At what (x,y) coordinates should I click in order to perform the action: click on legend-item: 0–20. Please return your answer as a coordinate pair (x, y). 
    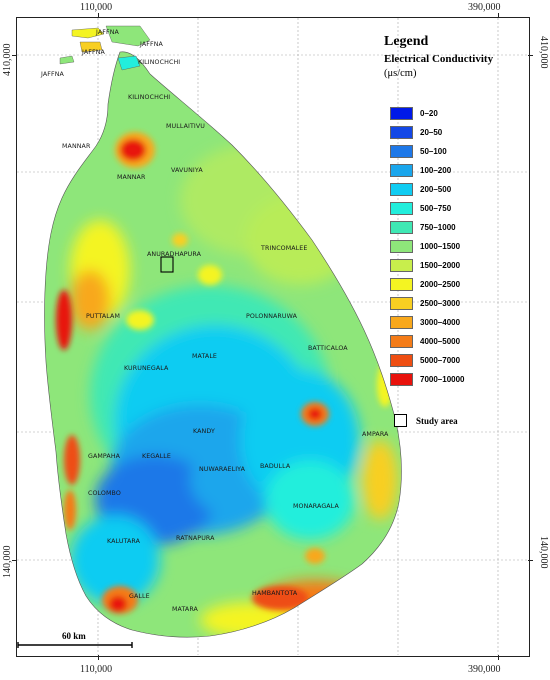
    Looking at the image, I should click on (414, 113).